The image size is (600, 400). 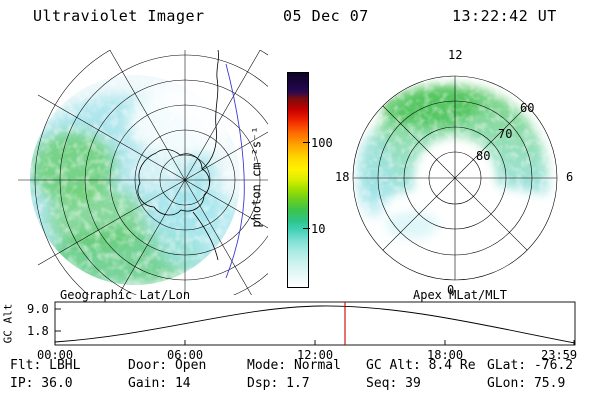 I want to click on terminator-line, so click(x=235, y=171).